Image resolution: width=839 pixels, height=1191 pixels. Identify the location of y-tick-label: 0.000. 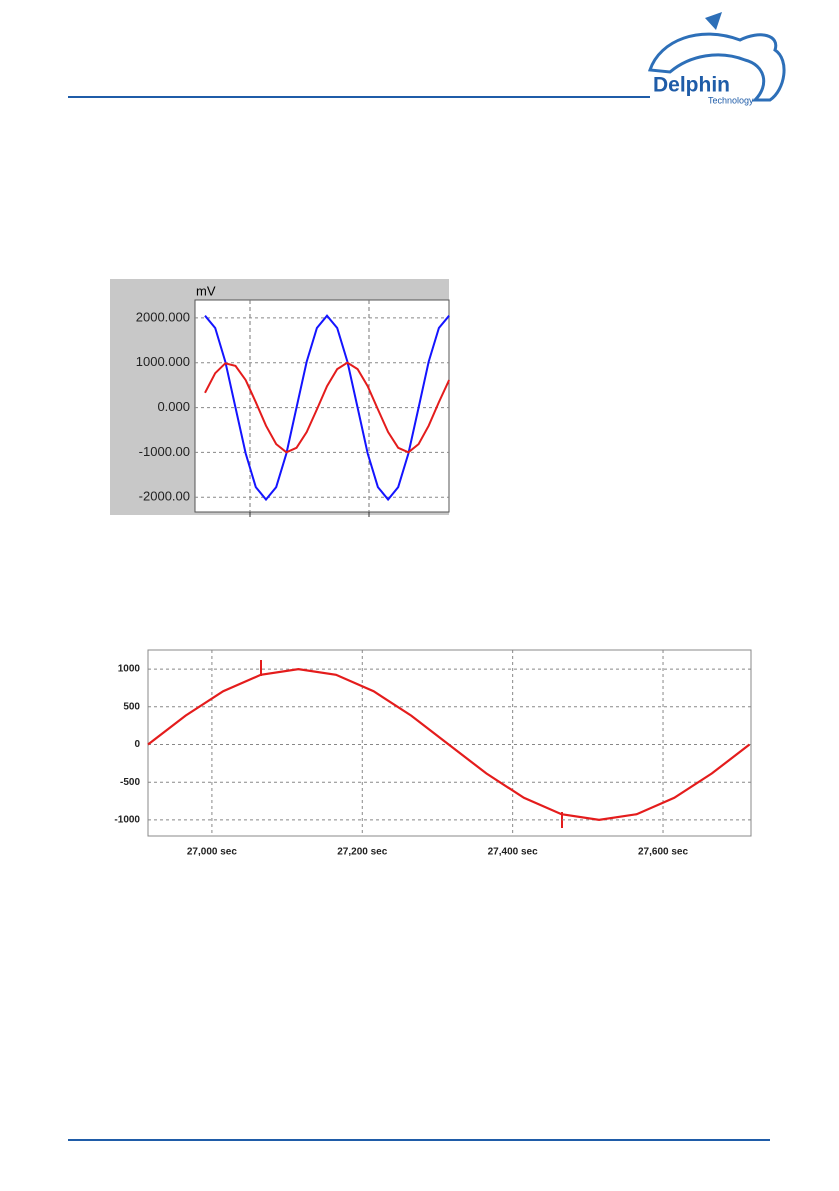
(173, 406).